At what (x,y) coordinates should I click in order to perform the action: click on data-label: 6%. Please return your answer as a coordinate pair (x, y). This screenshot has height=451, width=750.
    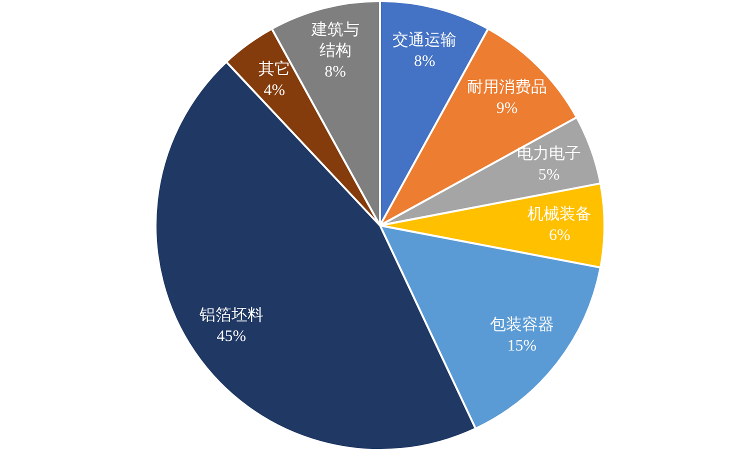
    Looking at the image, I should click on (559, 235).